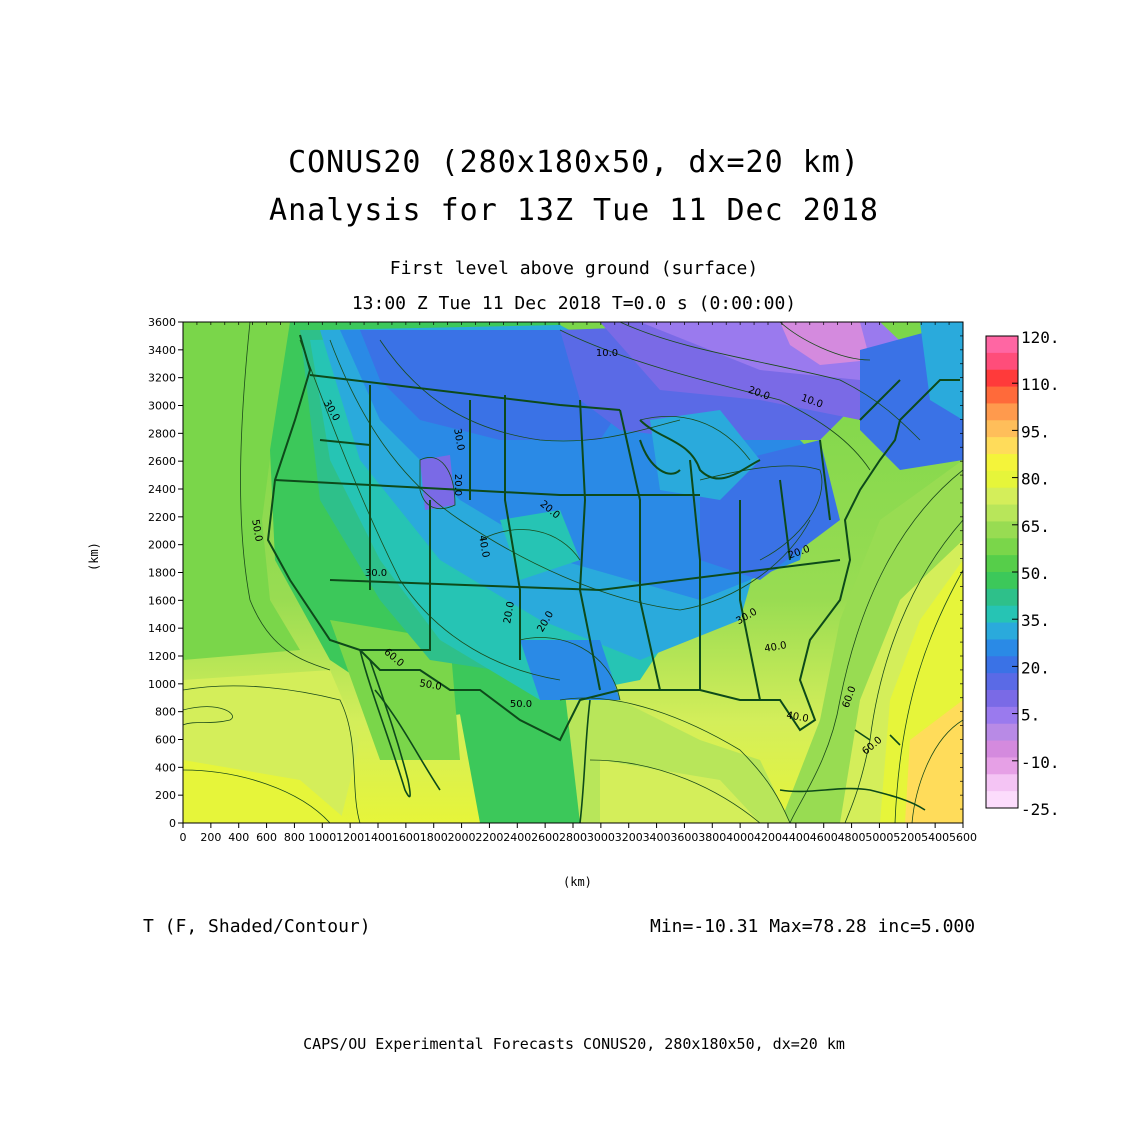 The height and width of the screenshot is (1148, 1148). What do you see at coordinates (162, 517) in the screenshot?
I see `y-tick-label: 2200` at bounding box center [162, 517].